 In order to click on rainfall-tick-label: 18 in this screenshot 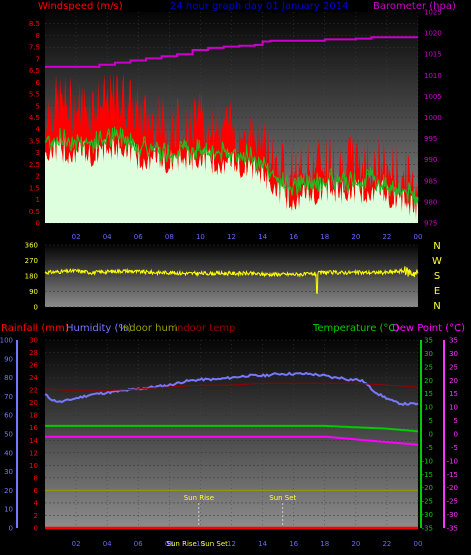, I will do `click(33, 416)`.